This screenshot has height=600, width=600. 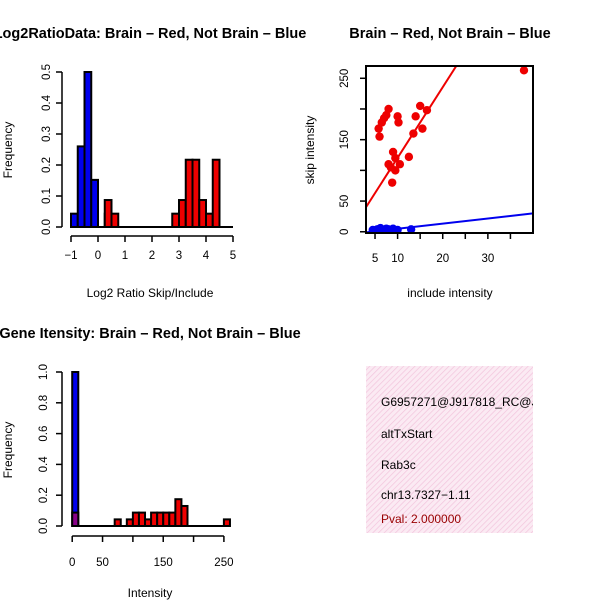 I want to click on y-tick-label: 0.8, so click(x=44, y=403).